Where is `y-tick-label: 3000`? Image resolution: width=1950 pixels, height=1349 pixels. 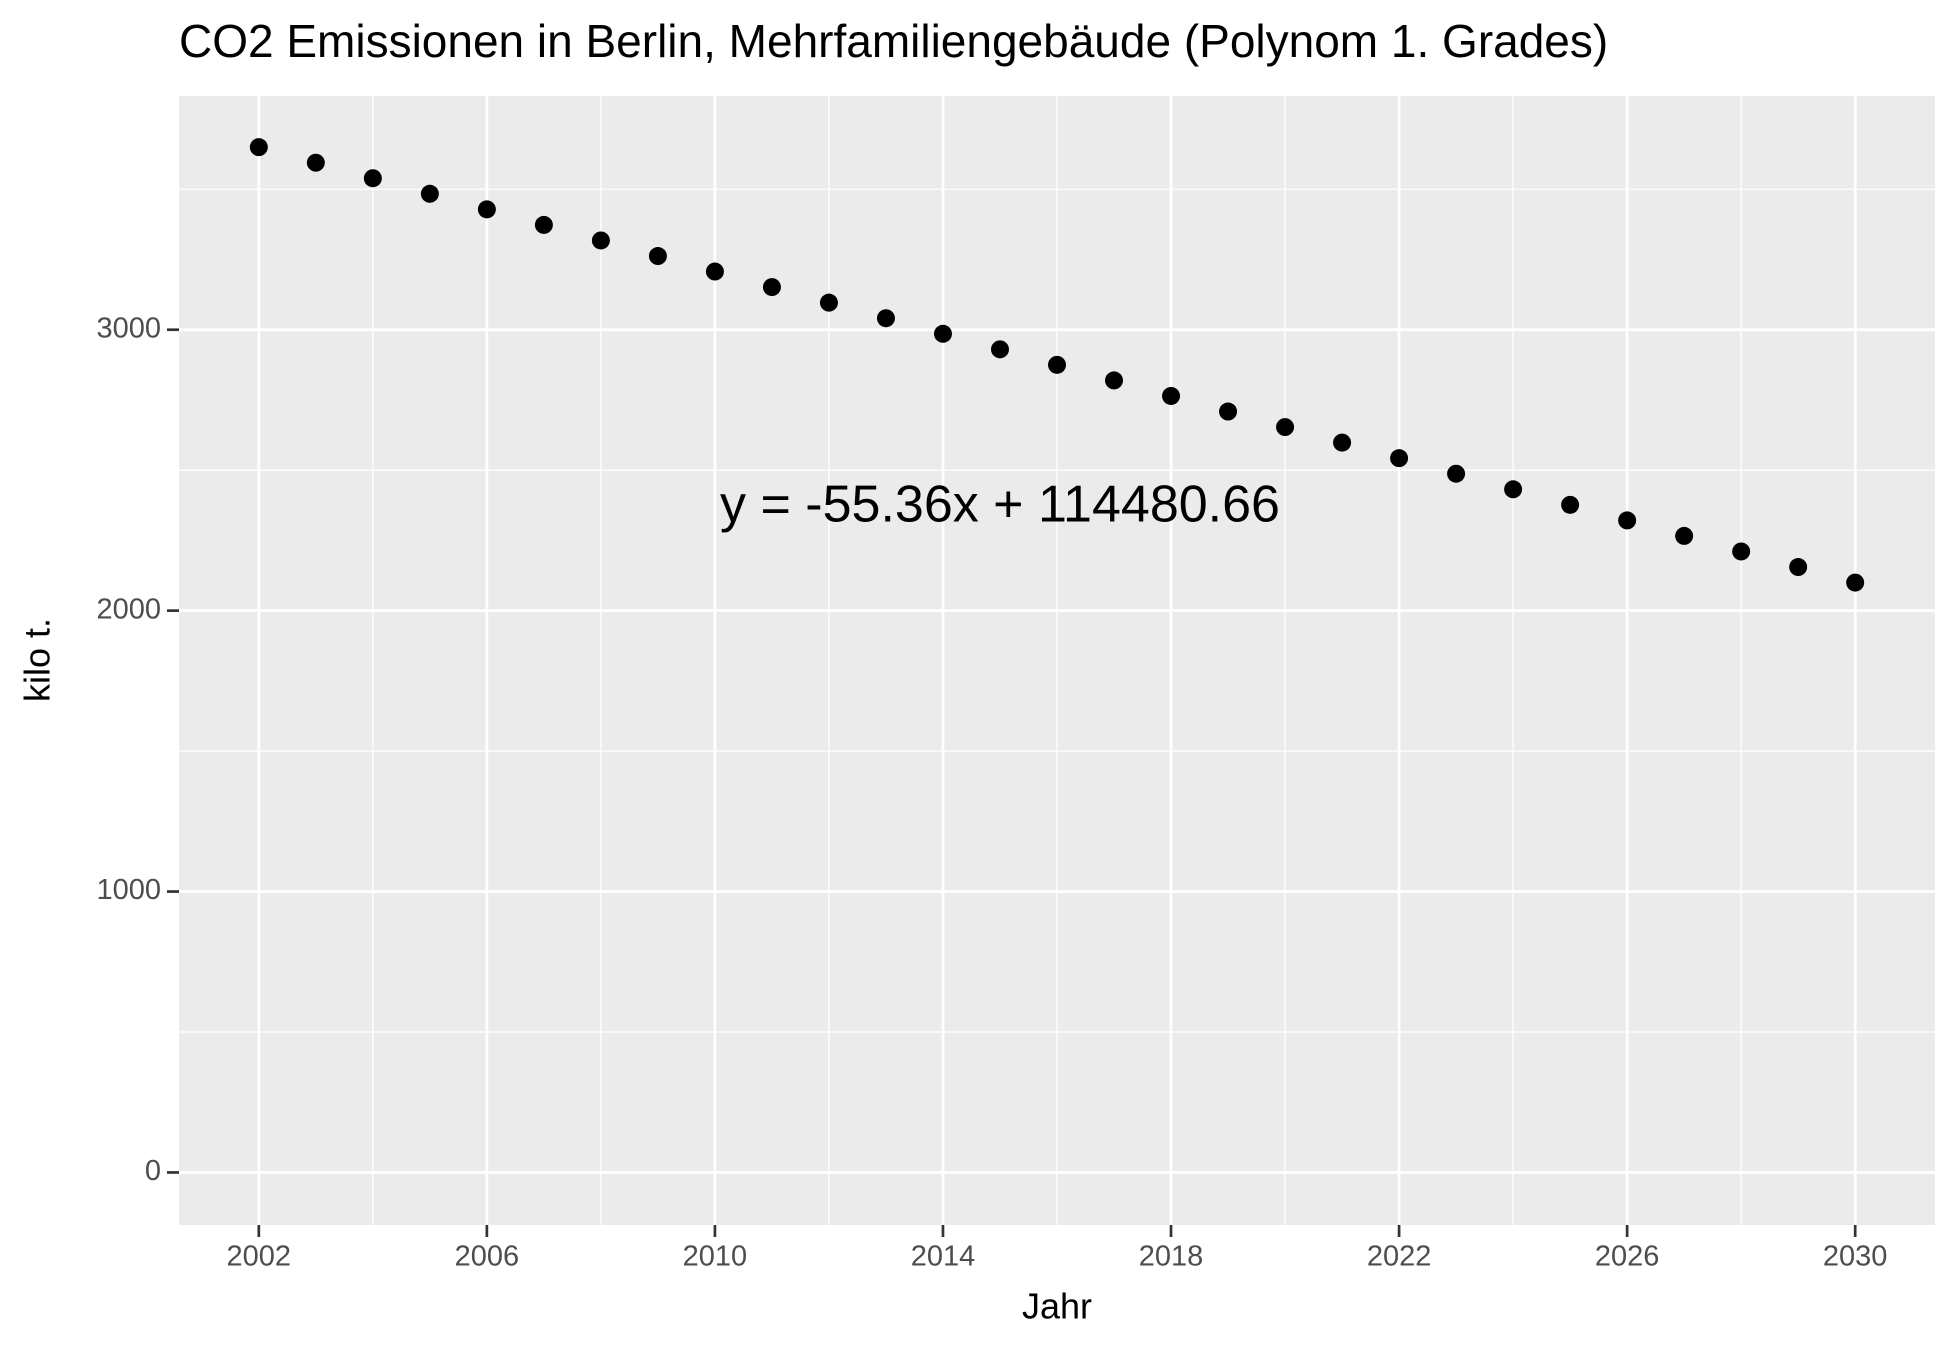
y-tick-label: 3000 is located at coordinates (128, 328).